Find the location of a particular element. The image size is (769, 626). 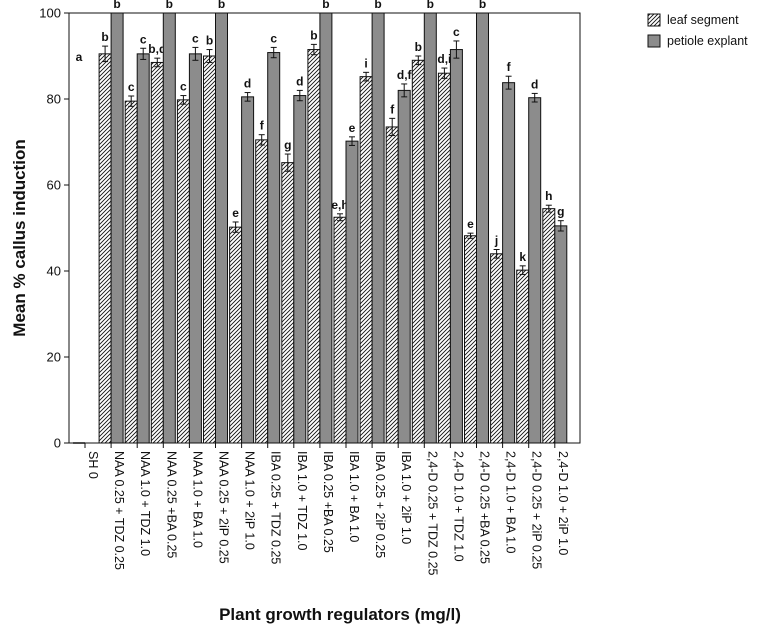

significance-letter: a is located at coordinates (79, 57).